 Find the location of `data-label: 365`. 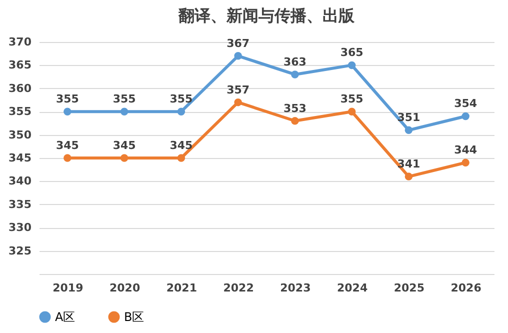

data-label: 365 is located at coordinates (352, 53).